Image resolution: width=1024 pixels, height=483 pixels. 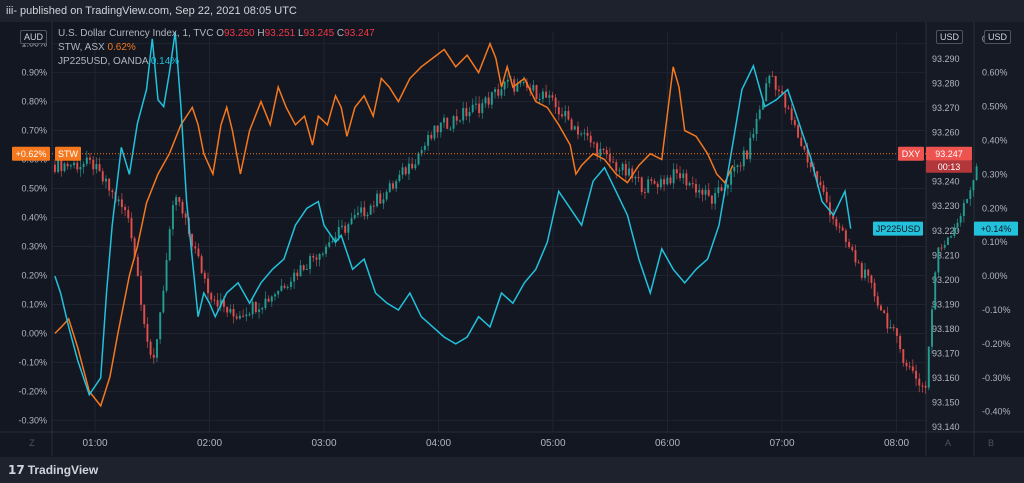 What do you see at coordinates (119, 61) in the screenshot?
I see `legend-jp: JP225USD, OANDA 0.14%` at bounding box center [119, 61].